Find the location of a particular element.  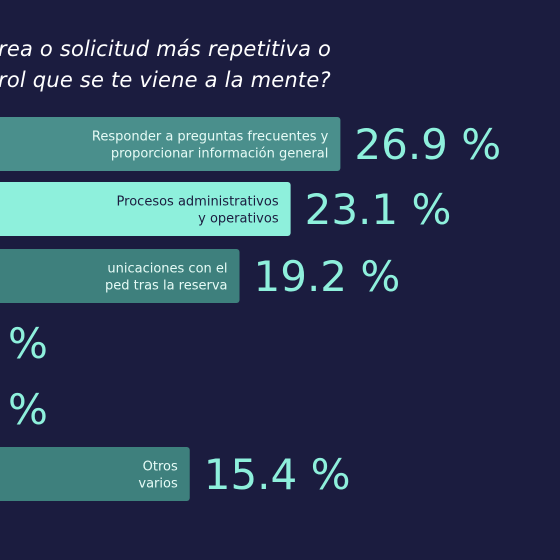

bar-3-category-label: ped tras la reserva is located at coordinates (166, 286).